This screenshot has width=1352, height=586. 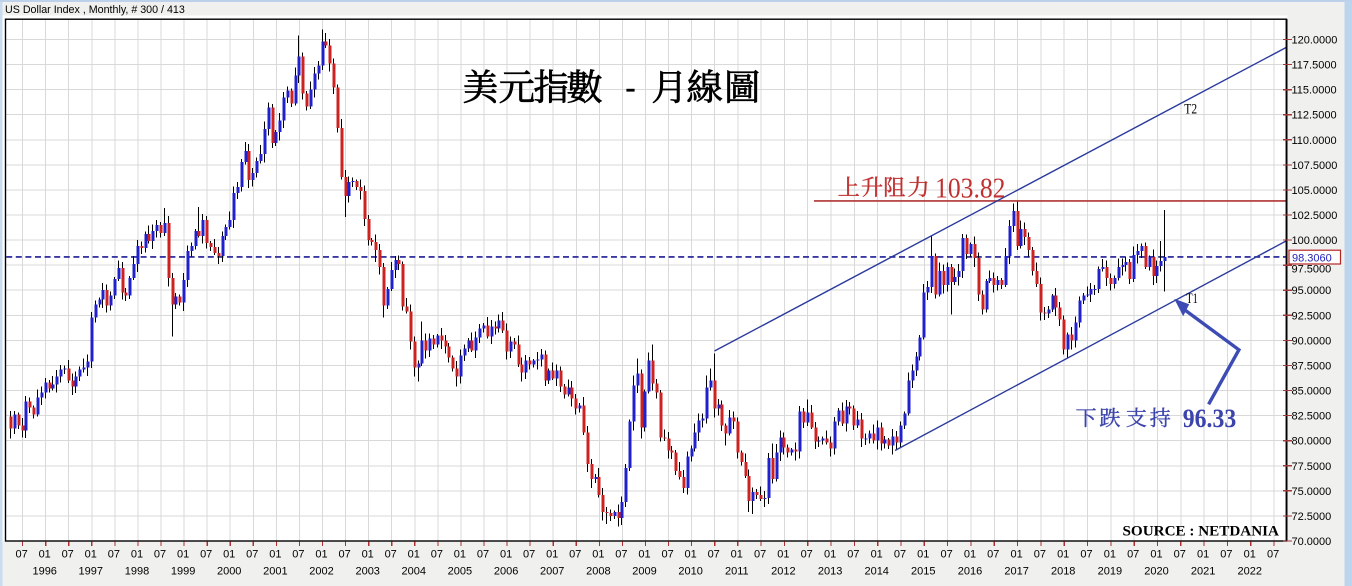 What do you see at coordinates (1209, 418) in the screenshot?
I see `svg-text: 96.33` at bounding box center [1209, 418].